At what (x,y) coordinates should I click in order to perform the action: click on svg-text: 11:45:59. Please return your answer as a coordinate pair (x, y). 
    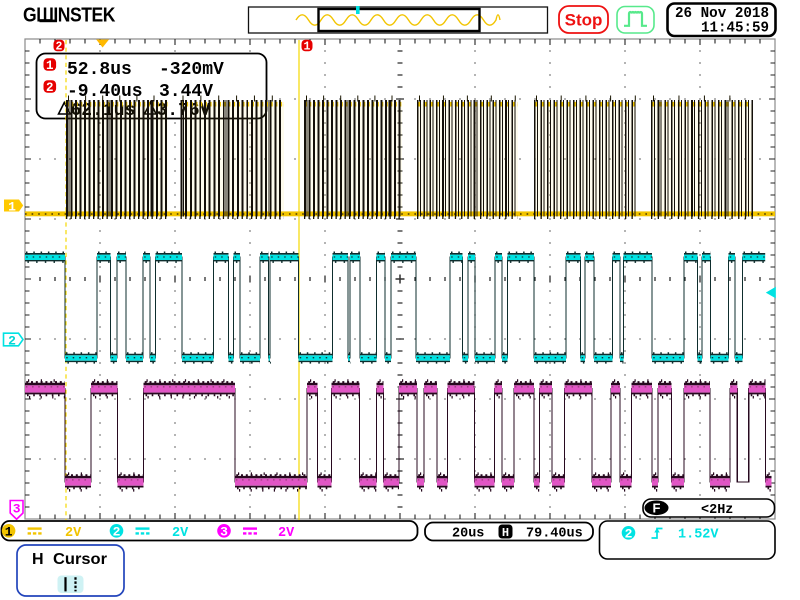
    Looking at the image, I should click on (735, 29).